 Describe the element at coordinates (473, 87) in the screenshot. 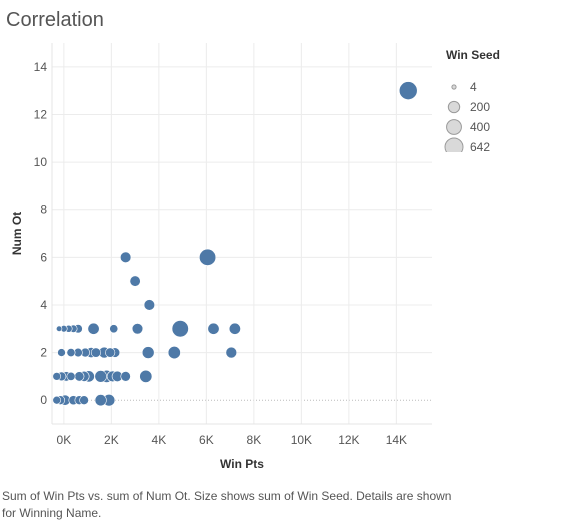

I see `size-legend-label: 4` at that location.